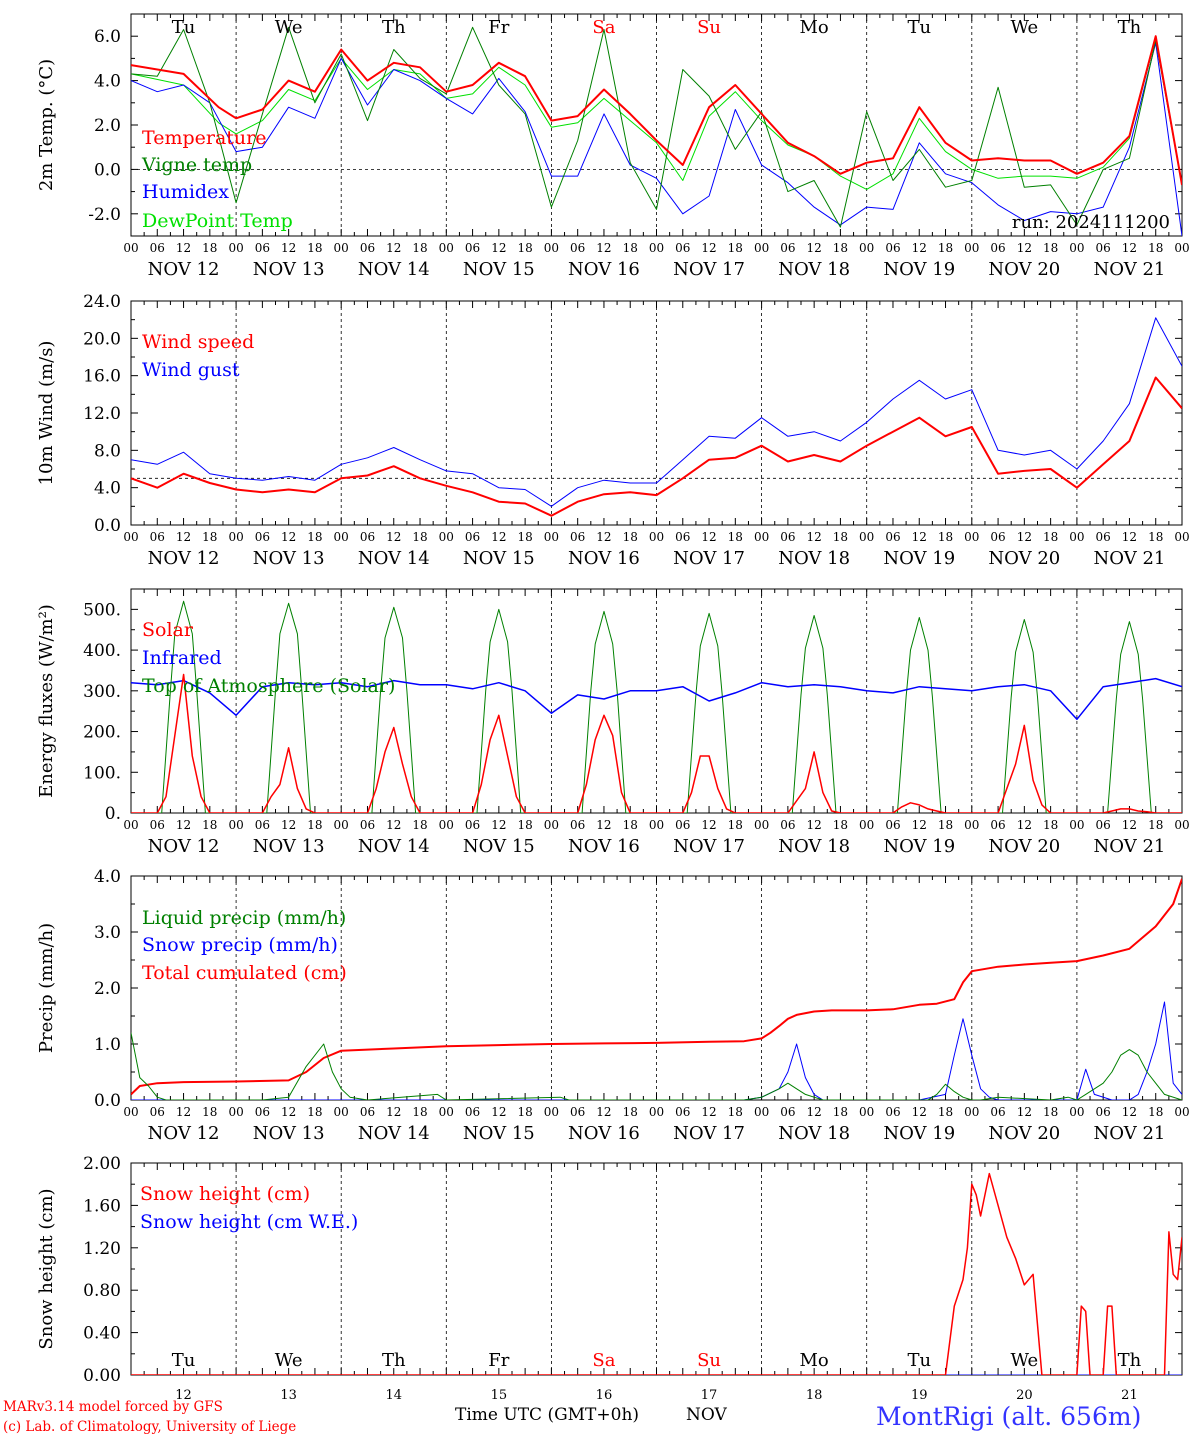 This screenshot has width=1194, height=1440. What do you see at coordinates (184, 27) in the screenshot?
I see `weekday-label-top: Tu` at bounding box center [184, 27].